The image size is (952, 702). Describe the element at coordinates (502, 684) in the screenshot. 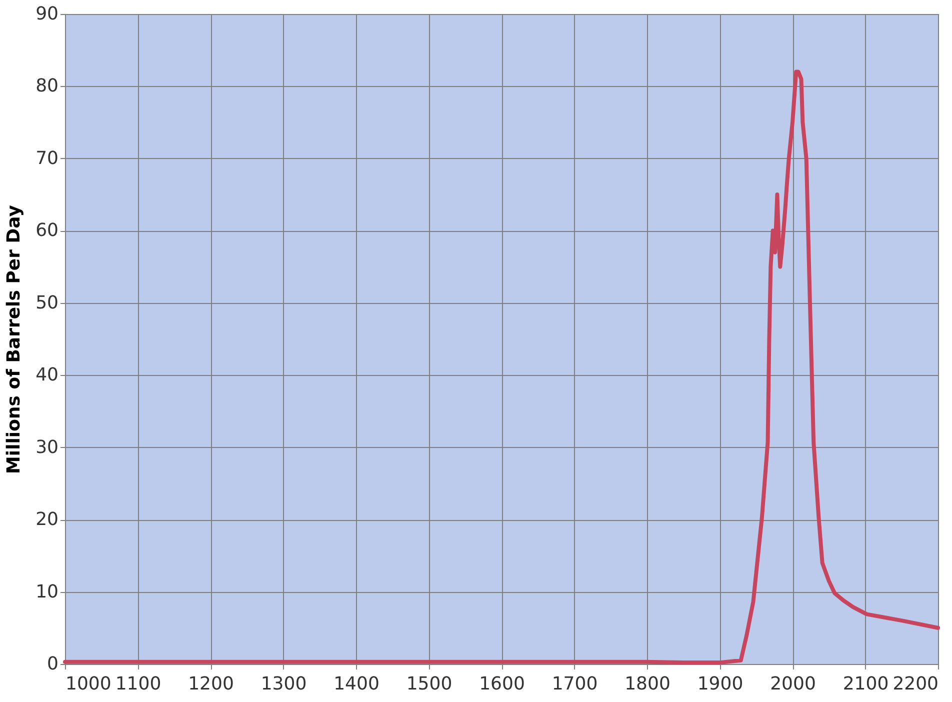

I see `x-tick-label: 1600` at that location.